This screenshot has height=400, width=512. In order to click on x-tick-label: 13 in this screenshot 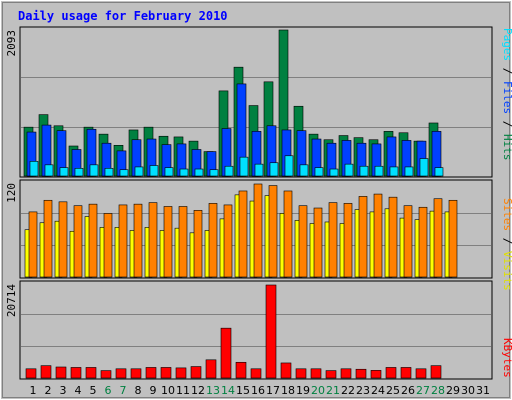, I will do `click(213, 390)`.